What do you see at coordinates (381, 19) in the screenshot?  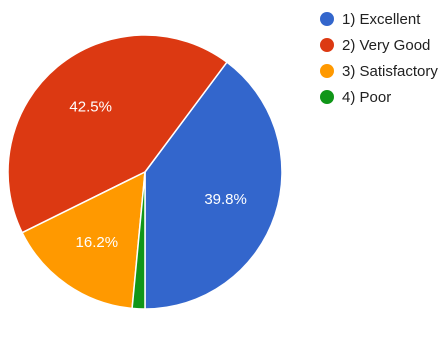 I see `legend-label-1: 1) Excellent` at bounding box center [381, 19].